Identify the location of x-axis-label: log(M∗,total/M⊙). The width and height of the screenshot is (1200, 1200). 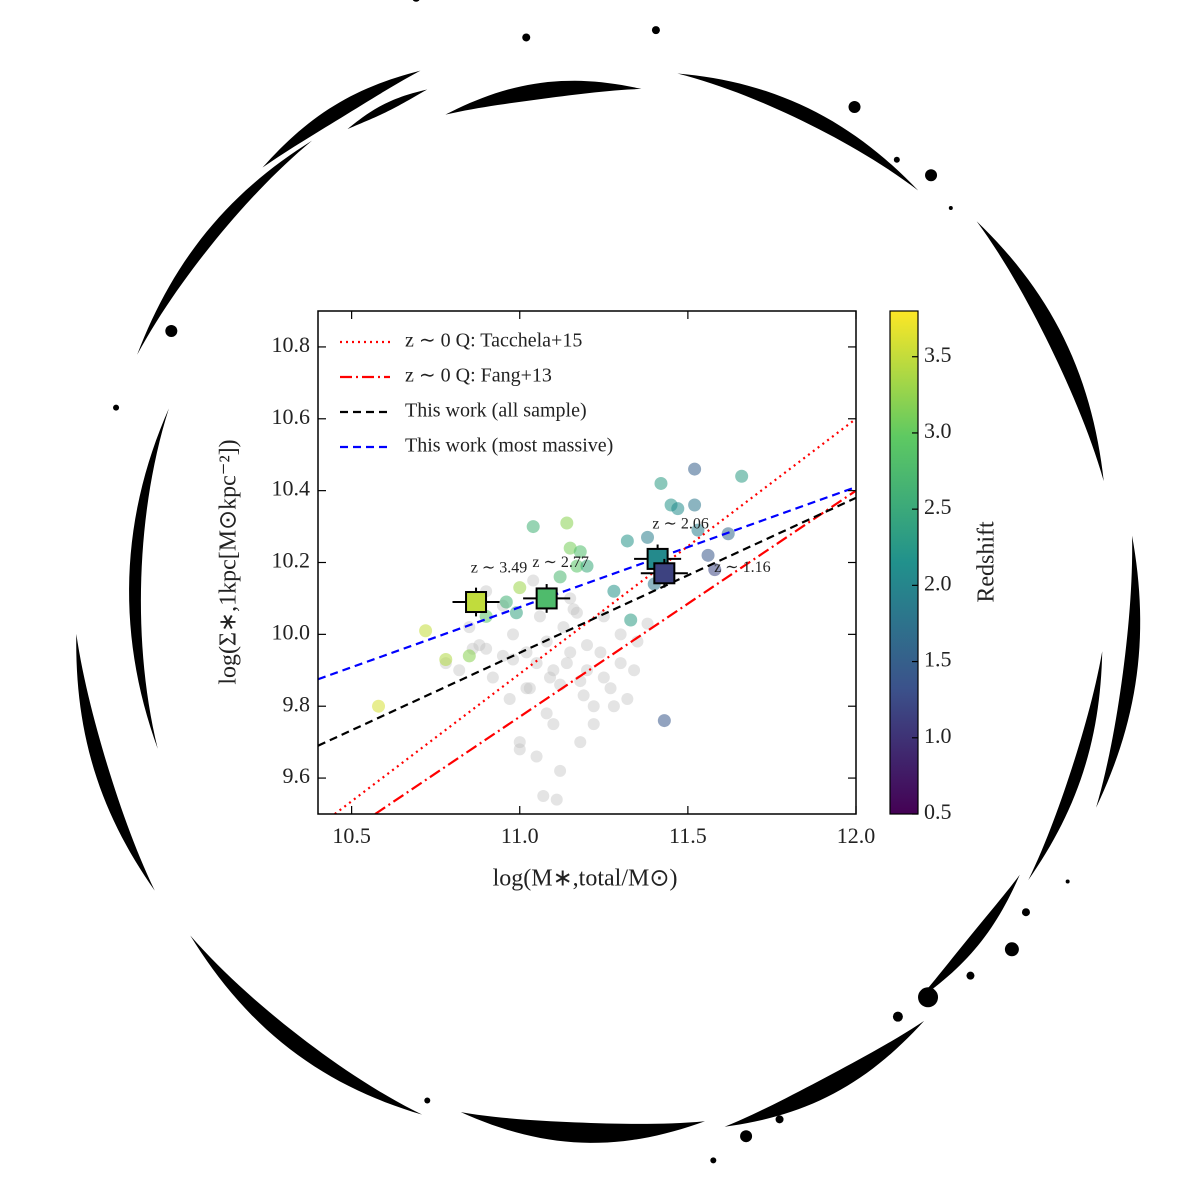
(585, 879).